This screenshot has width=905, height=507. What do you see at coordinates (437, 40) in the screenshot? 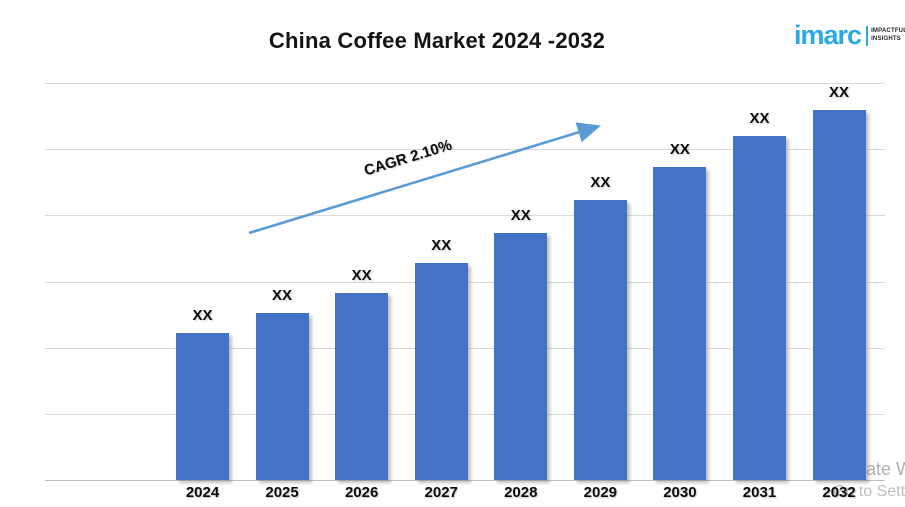
I see `chart-title: China Coffee Market 2024 -2032` at bounding box center [437, 40].